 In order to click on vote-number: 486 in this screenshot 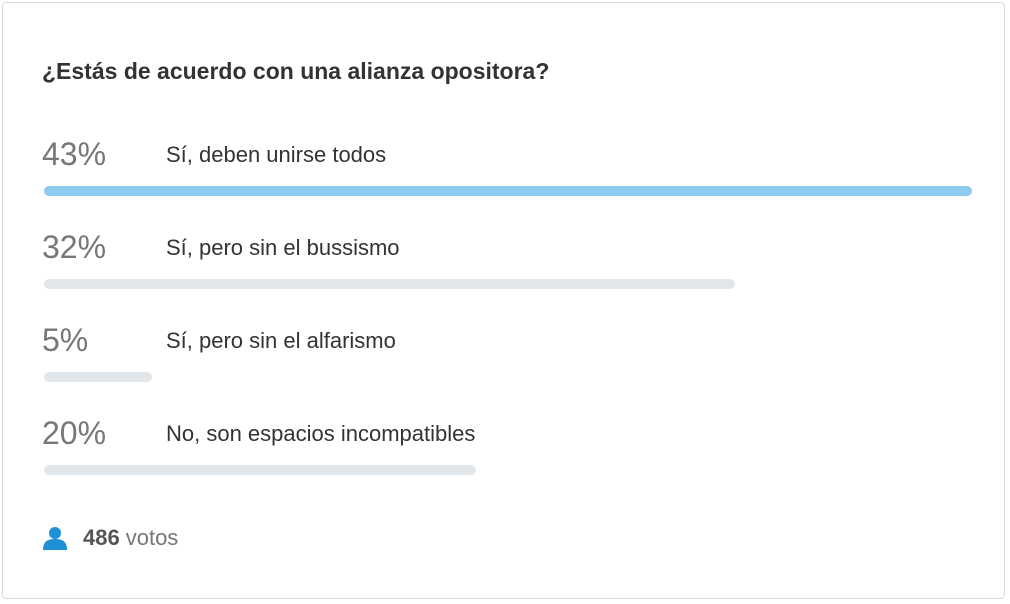, I will do `click(101, 537)`.